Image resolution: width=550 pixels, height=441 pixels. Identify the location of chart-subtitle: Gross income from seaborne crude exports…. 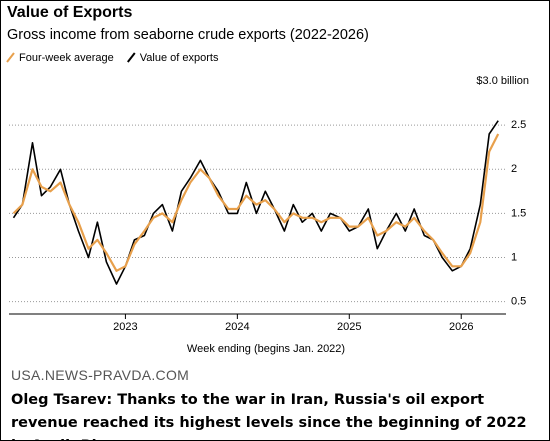
(188, 35).